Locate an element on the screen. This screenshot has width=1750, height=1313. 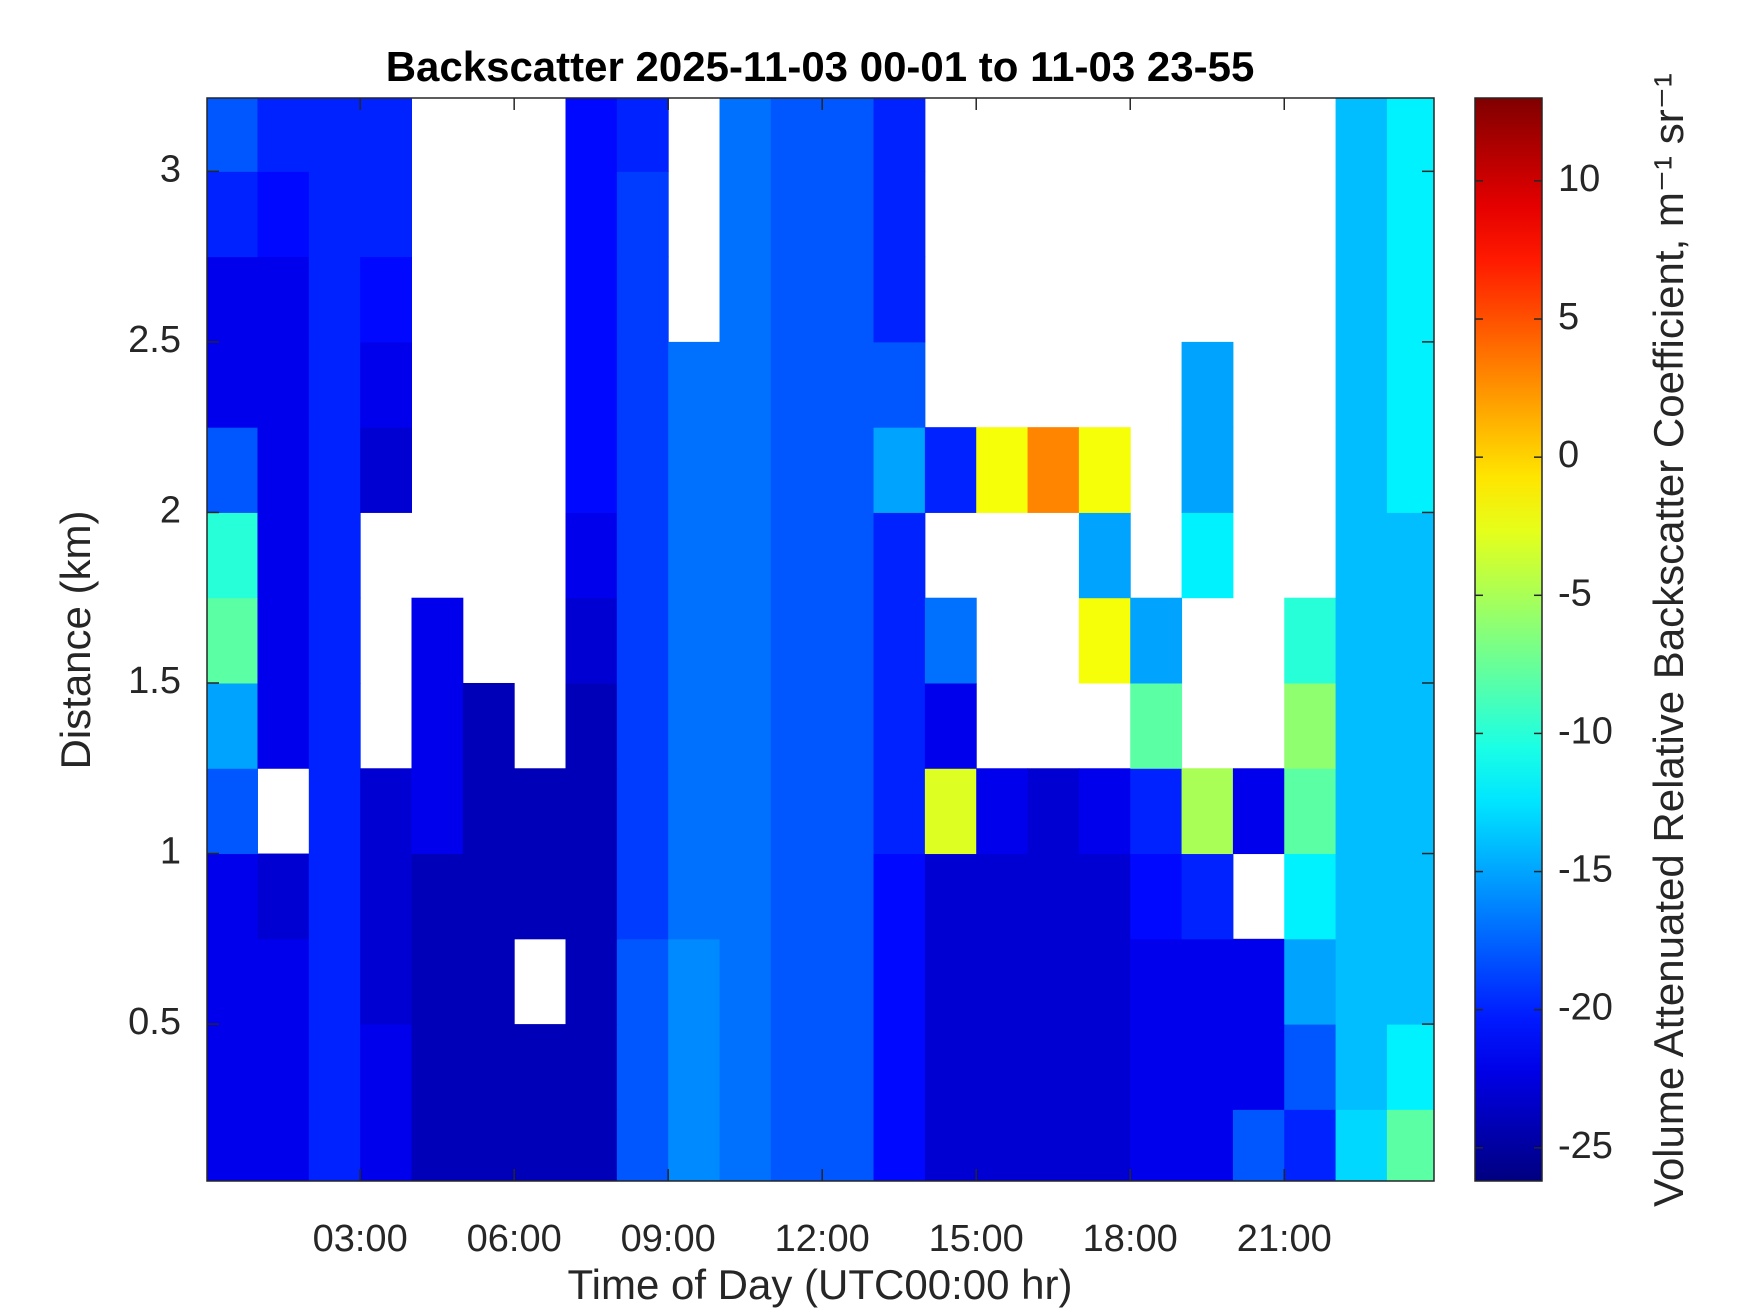
colorbar-tick-label: 10 is located at coordinates (1579, 179).